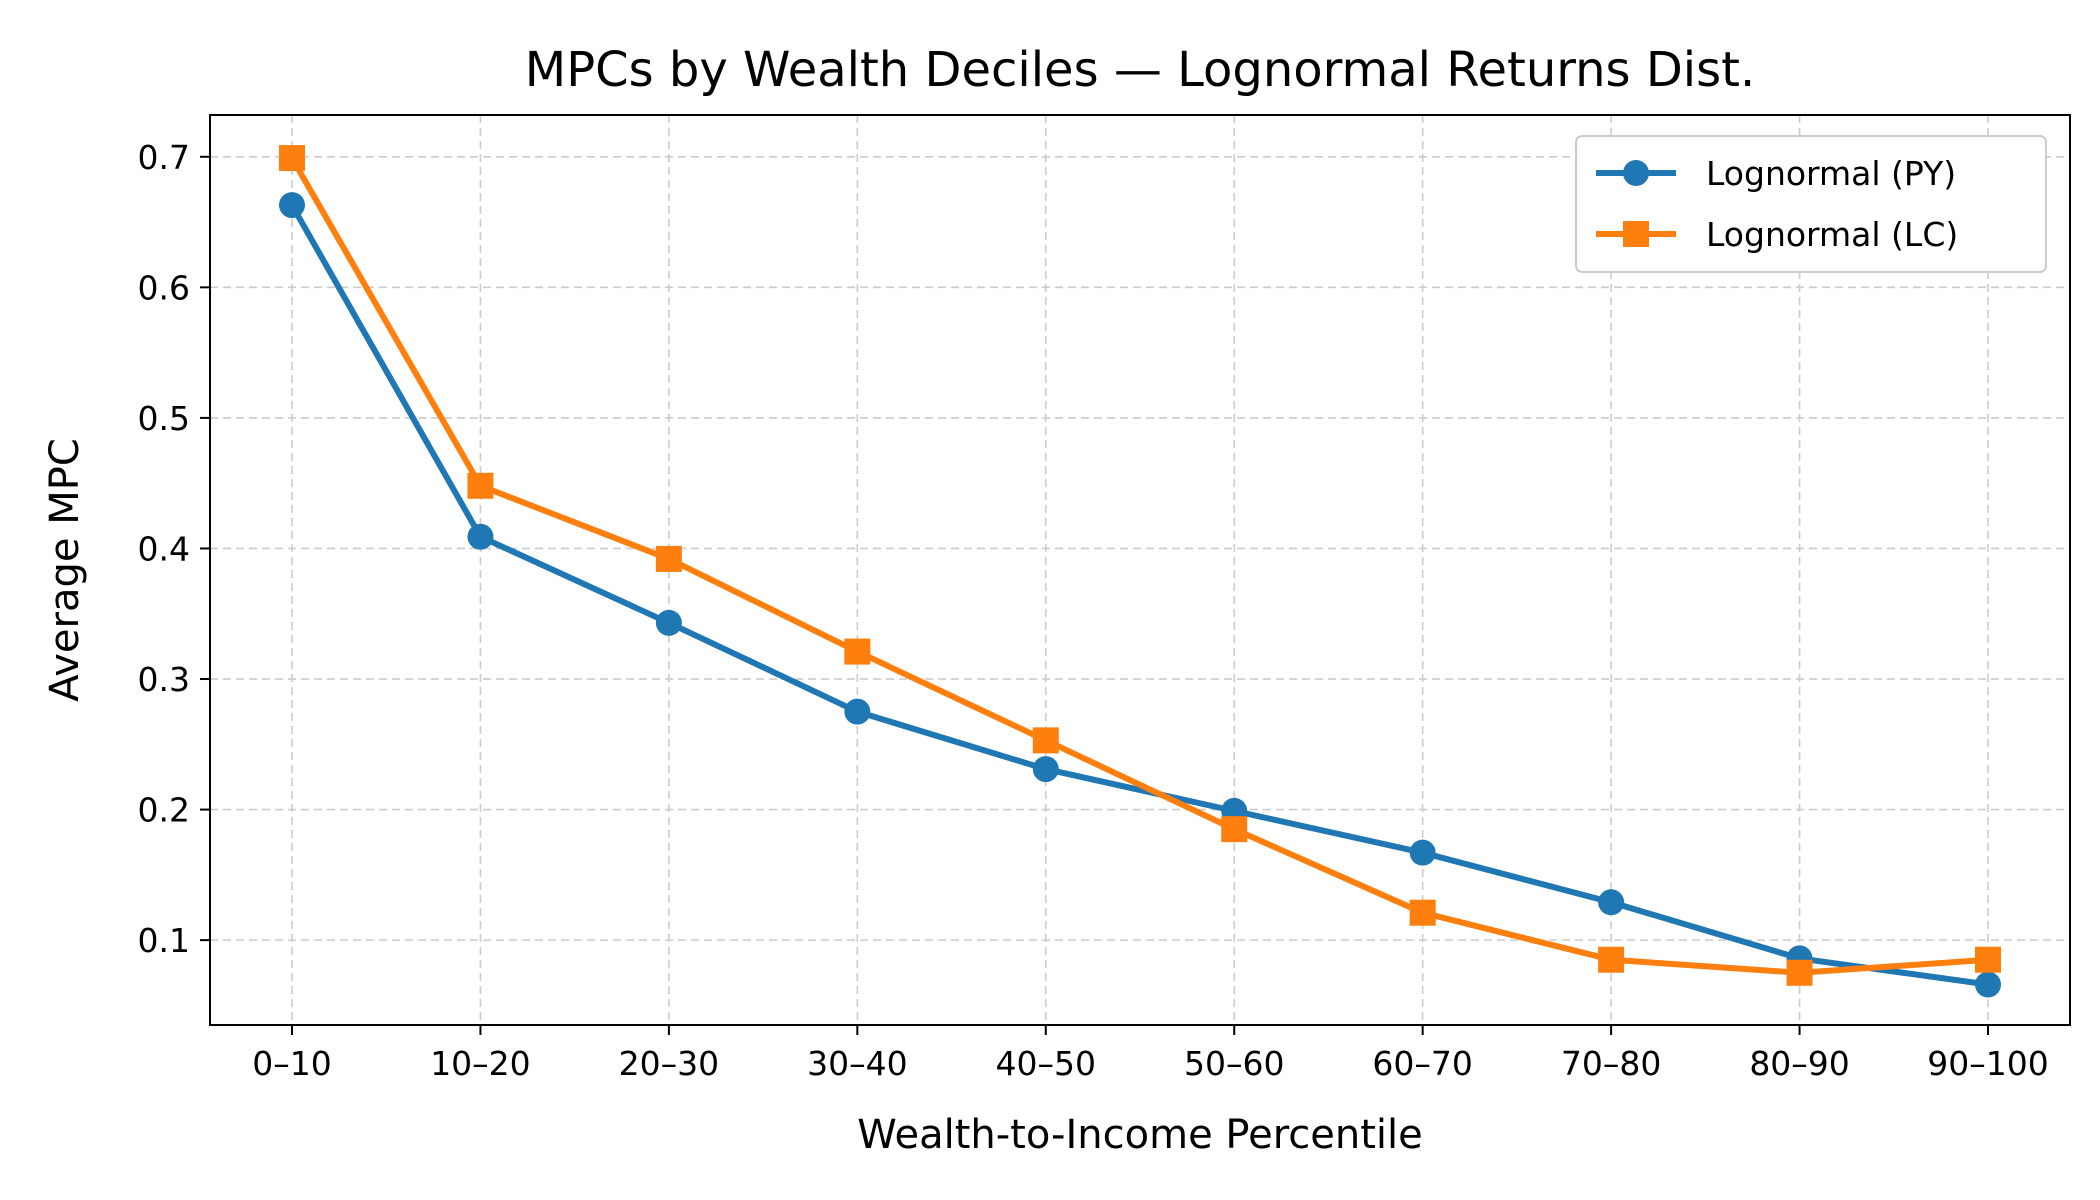 The height and width of the screenshot is (1200, 2100). Describe the element at coordinates (164, 418) in the screenshot. I see `y-tick-label: 0.5` at that location.